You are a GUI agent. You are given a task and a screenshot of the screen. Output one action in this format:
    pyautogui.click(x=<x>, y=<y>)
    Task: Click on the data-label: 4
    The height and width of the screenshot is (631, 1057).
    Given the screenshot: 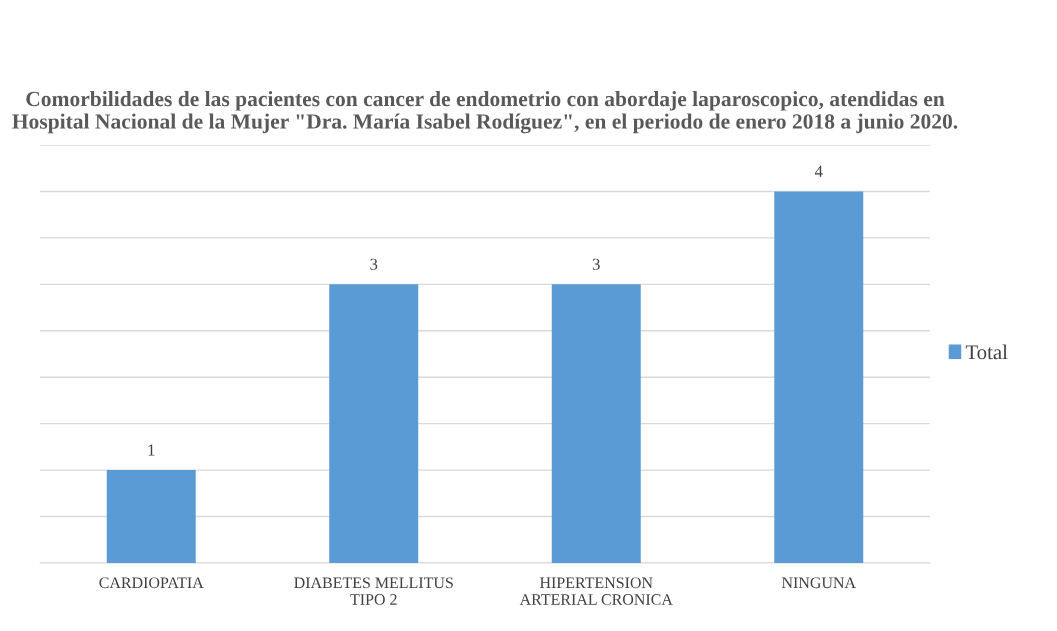 What is the action you would take?
    pyautogui.click(x=818, y=171)
    